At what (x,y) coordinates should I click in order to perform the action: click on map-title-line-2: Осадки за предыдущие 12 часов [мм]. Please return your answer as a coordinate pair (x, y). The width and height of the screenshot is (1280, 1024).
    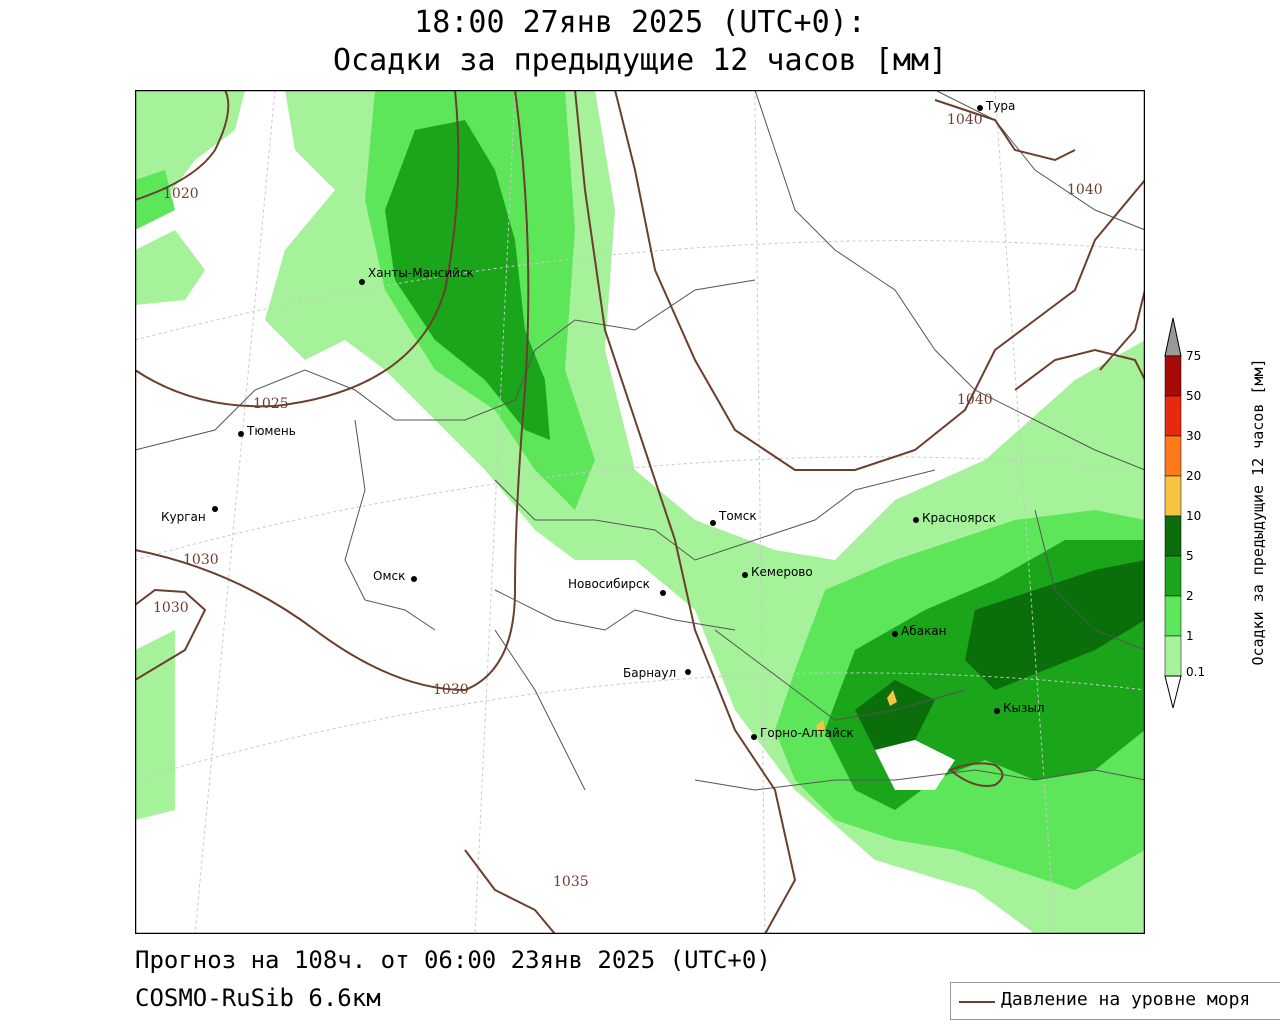
    Looking at the image, I should click on (640, 60).